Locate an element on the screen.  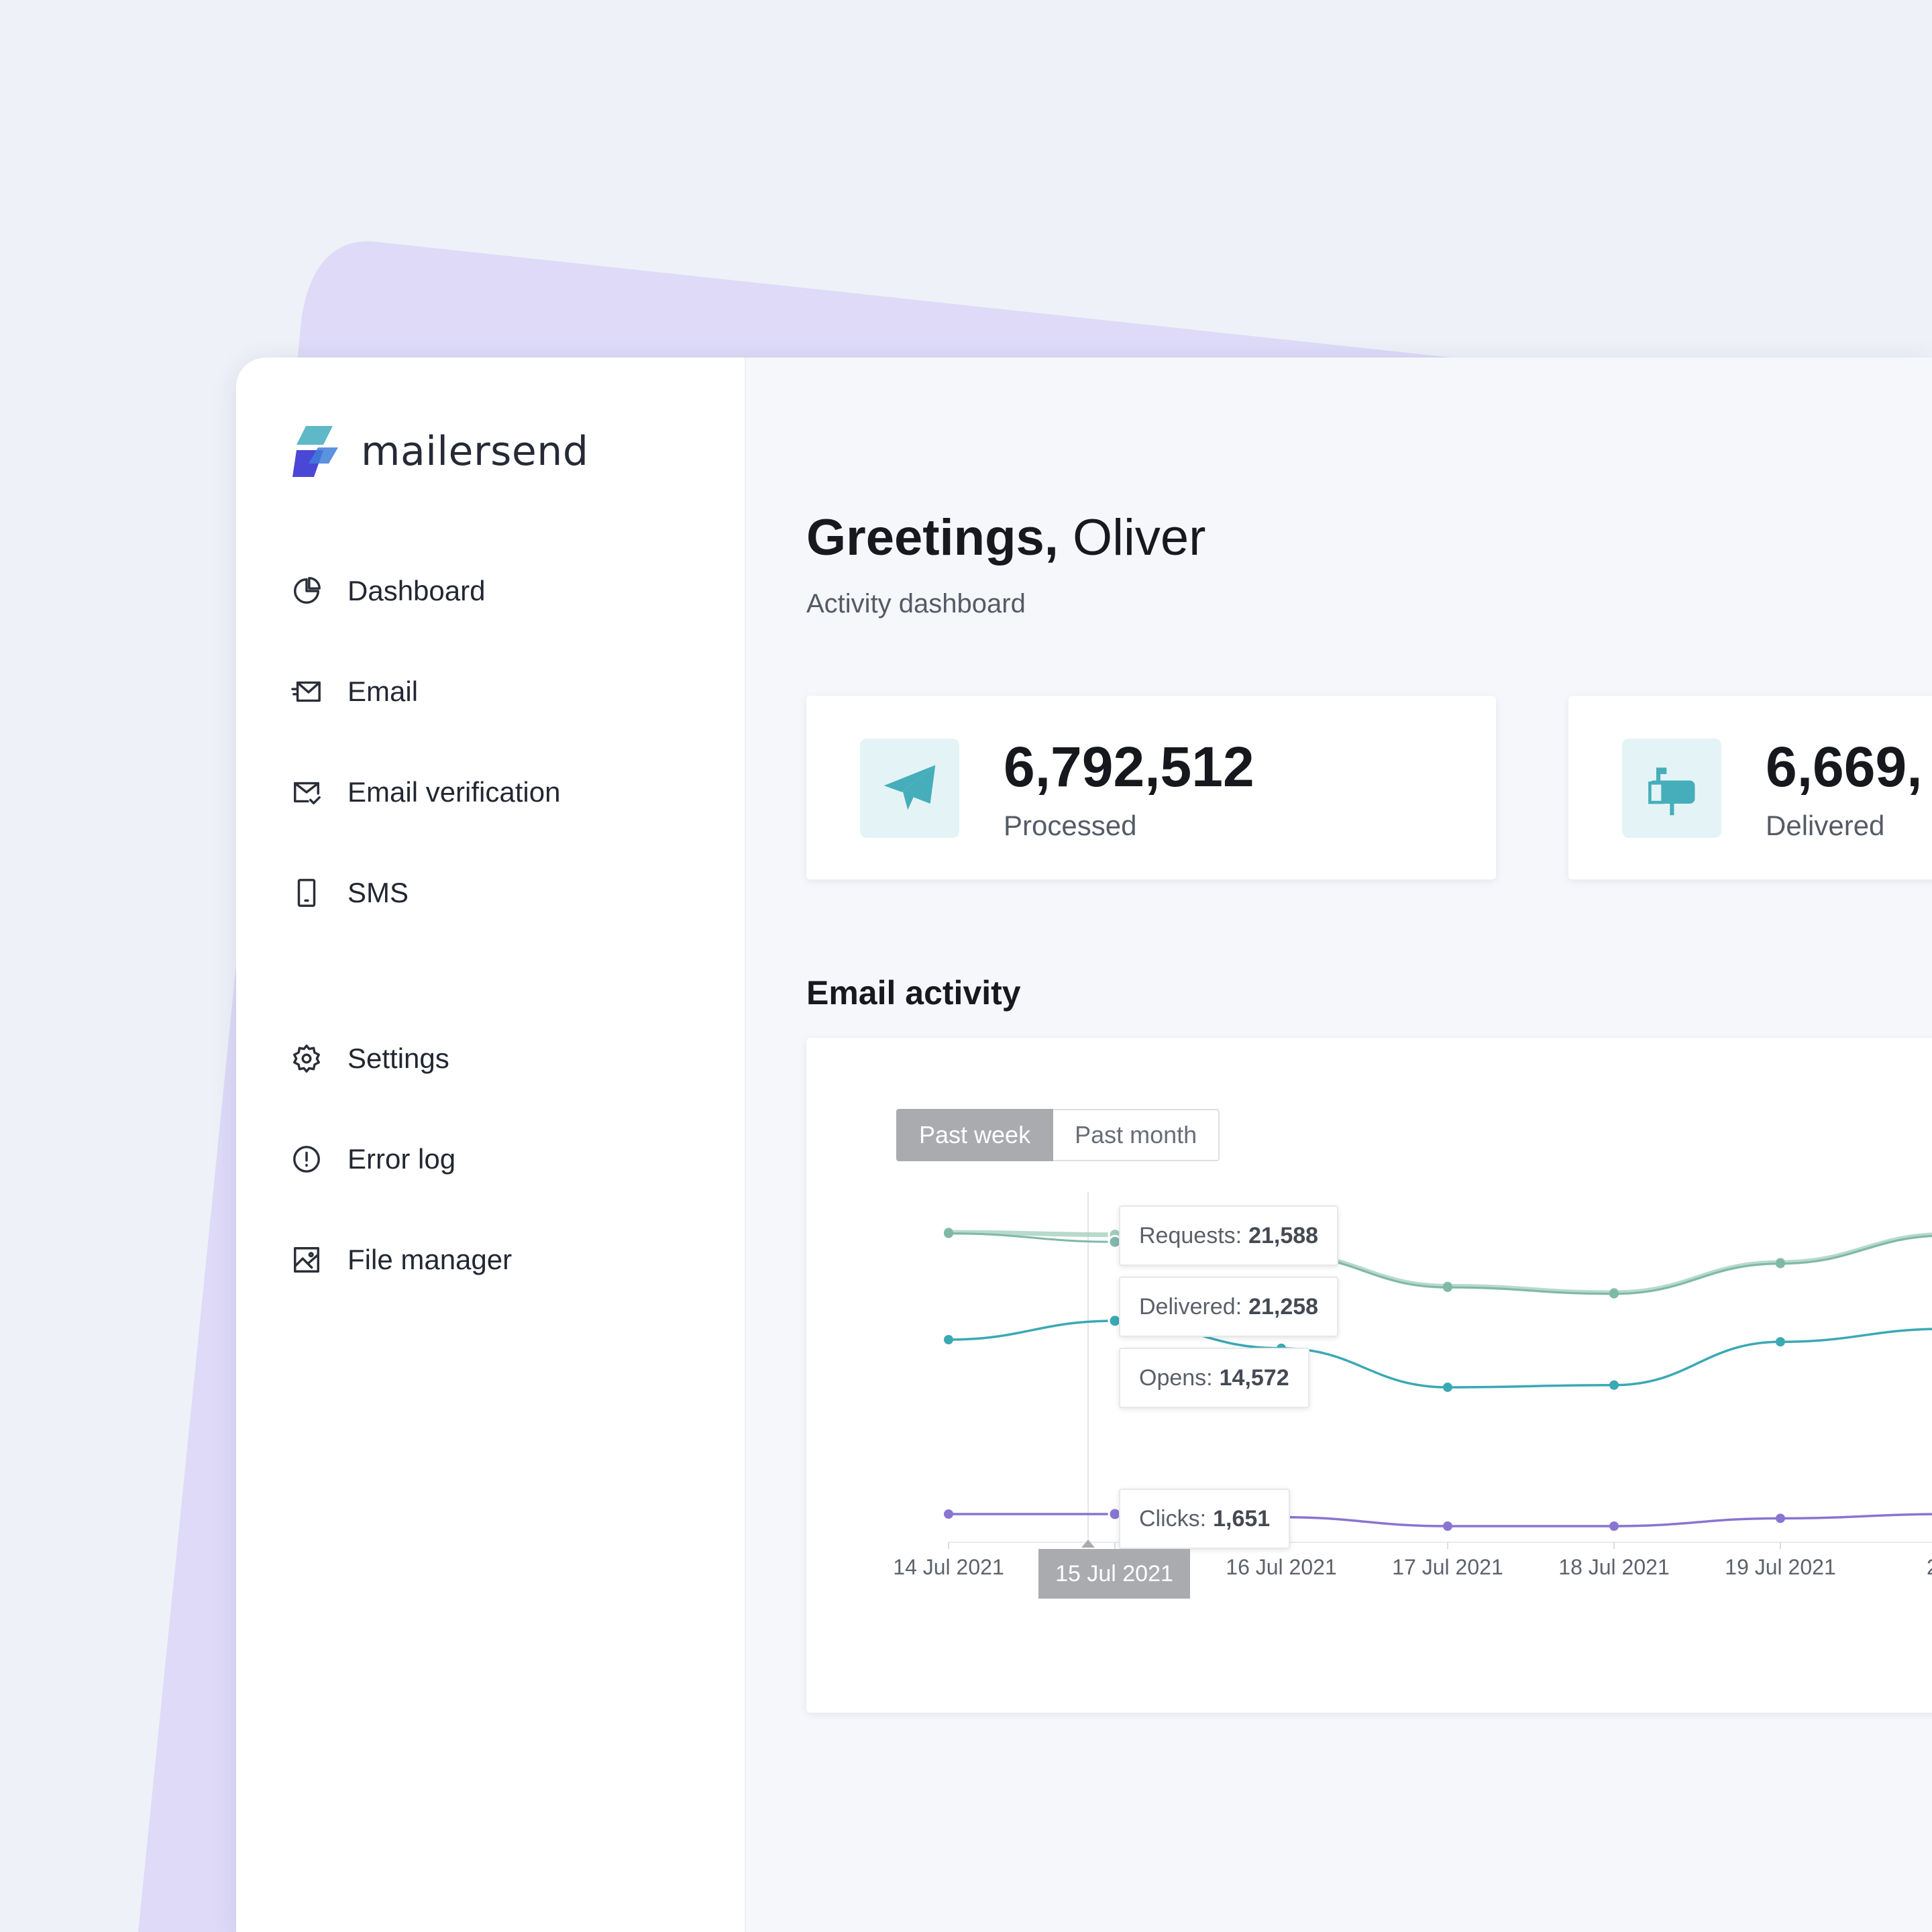
range-past-month-button: Past month is located at coordinates (1136, 1135).